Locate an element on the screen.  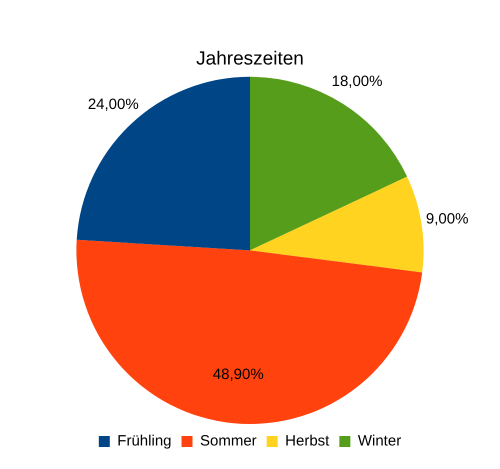
data-label: 18,00% is located at coordinates (357, 81).